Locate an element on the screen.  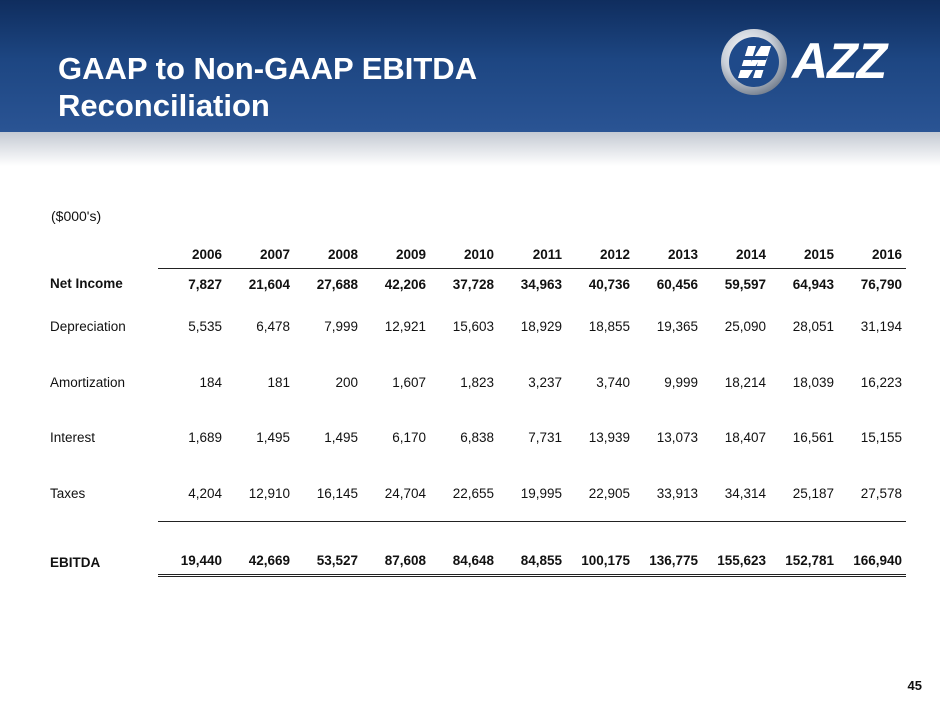
table-cell: 34,314 is located at coordinates (745, 493).